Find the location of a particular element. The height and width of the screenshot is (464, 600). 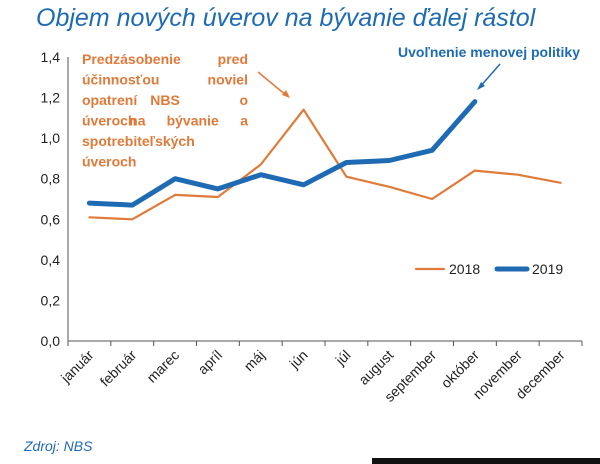

annotation-word: opatrení is located at coordinates (110, 100).